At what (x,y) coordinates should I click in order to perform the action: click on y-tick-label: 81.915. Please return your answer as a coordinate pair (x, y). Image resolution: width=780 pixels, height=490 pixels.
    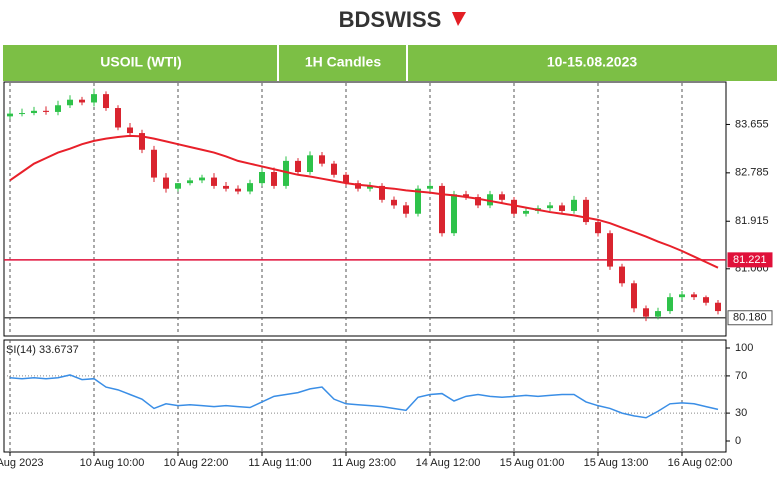
    Looking at the image, I should click on (752, 221).